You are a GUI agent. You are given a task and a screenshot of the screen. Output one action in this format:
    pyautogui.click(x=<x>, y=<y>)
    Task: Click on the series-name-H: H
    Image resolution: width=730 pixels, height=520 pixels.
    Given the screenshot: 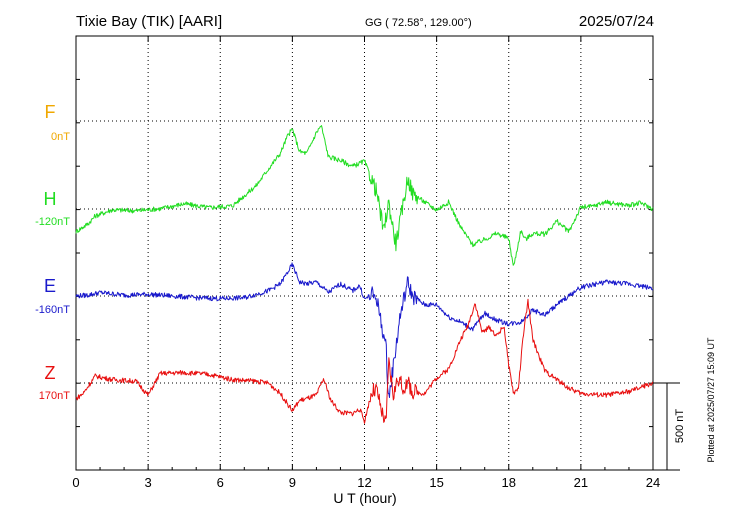 What is the action you would take?
    pyautogui.click(x=50, y=199)
    